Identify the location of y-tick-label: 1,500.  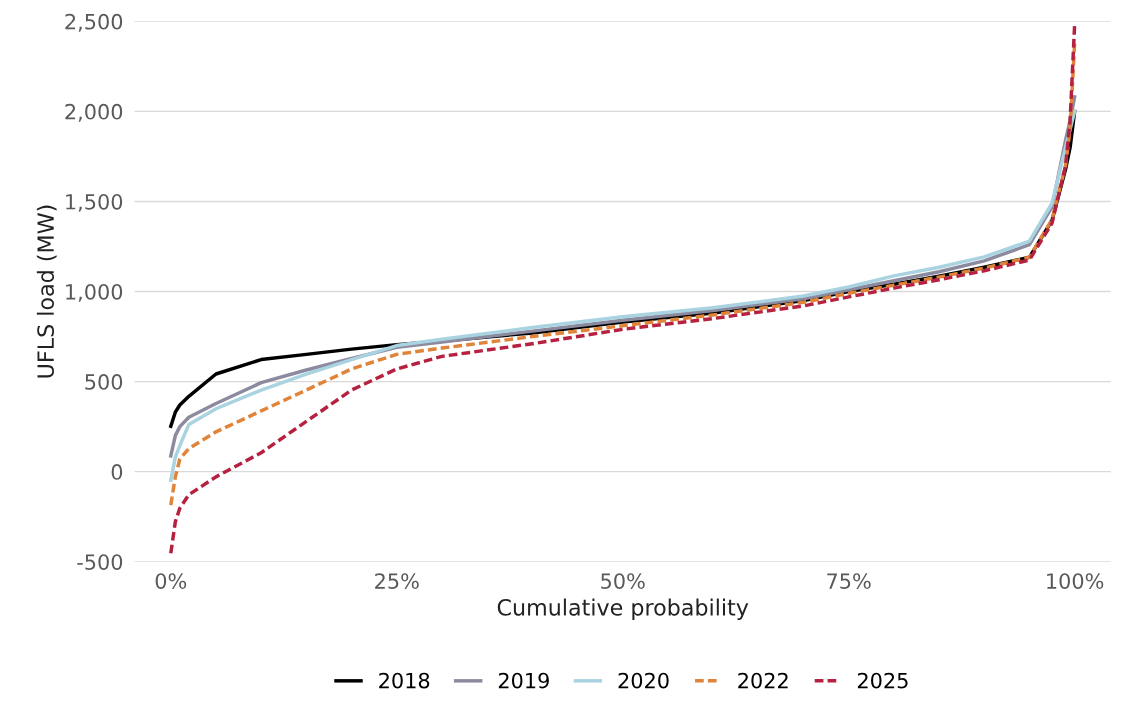
(94, 202).